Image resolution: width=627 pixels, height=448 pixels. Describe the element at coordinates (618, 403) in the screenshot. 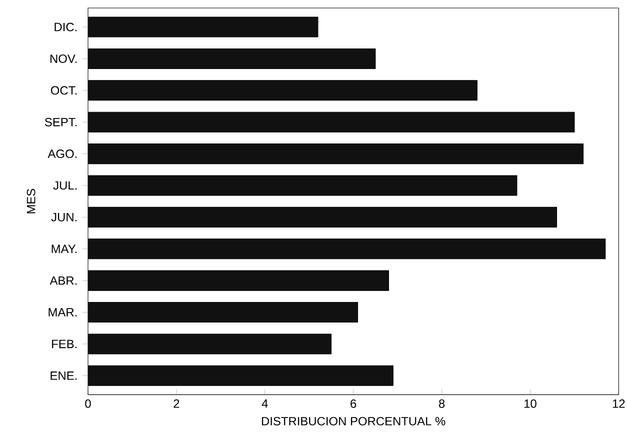

I see `x-tick-label: 12` at that location.